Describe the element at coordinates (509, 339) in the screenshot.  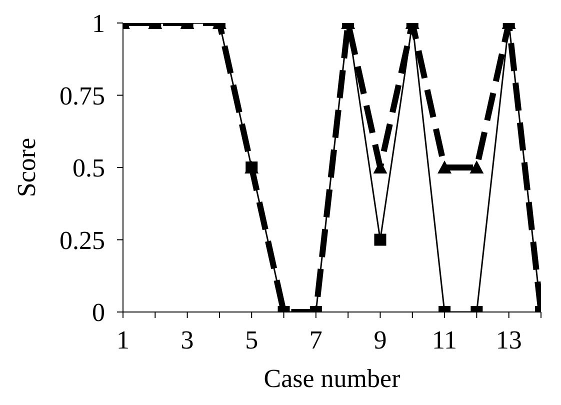
I see `x-tick-label: 13` at that location.